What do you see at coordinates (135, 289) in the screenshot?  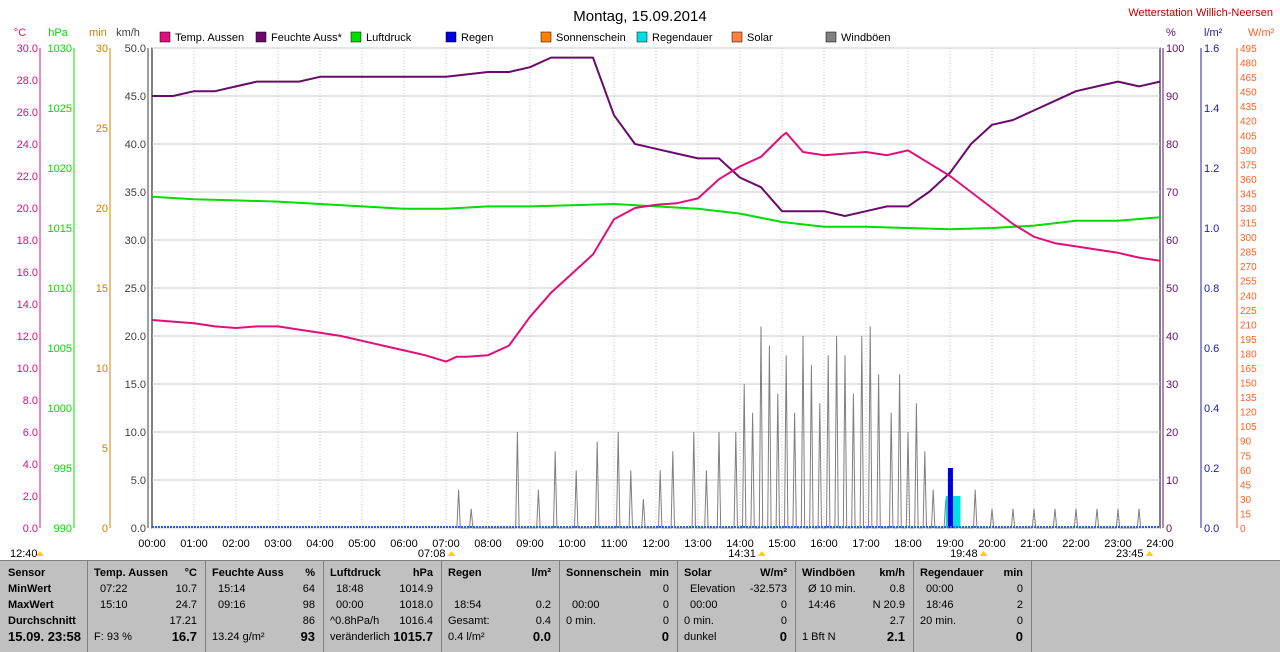 I see `wind-tick-label: 25.0` at bounding box center [135, 289].